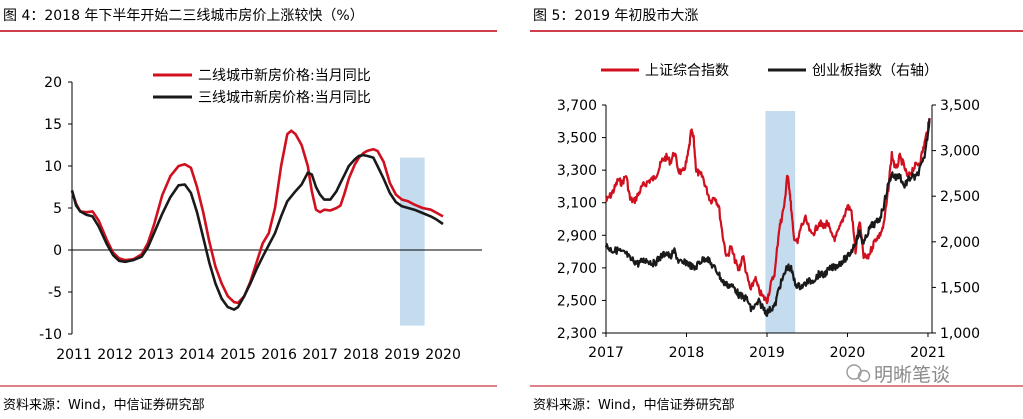 The width and height of the screenshot is (1023, 419). What do you see at coordinates (928, 353) in the screenshot?
I see `chart2-x-tick-label: 2021` at bounding box center [928, 353].